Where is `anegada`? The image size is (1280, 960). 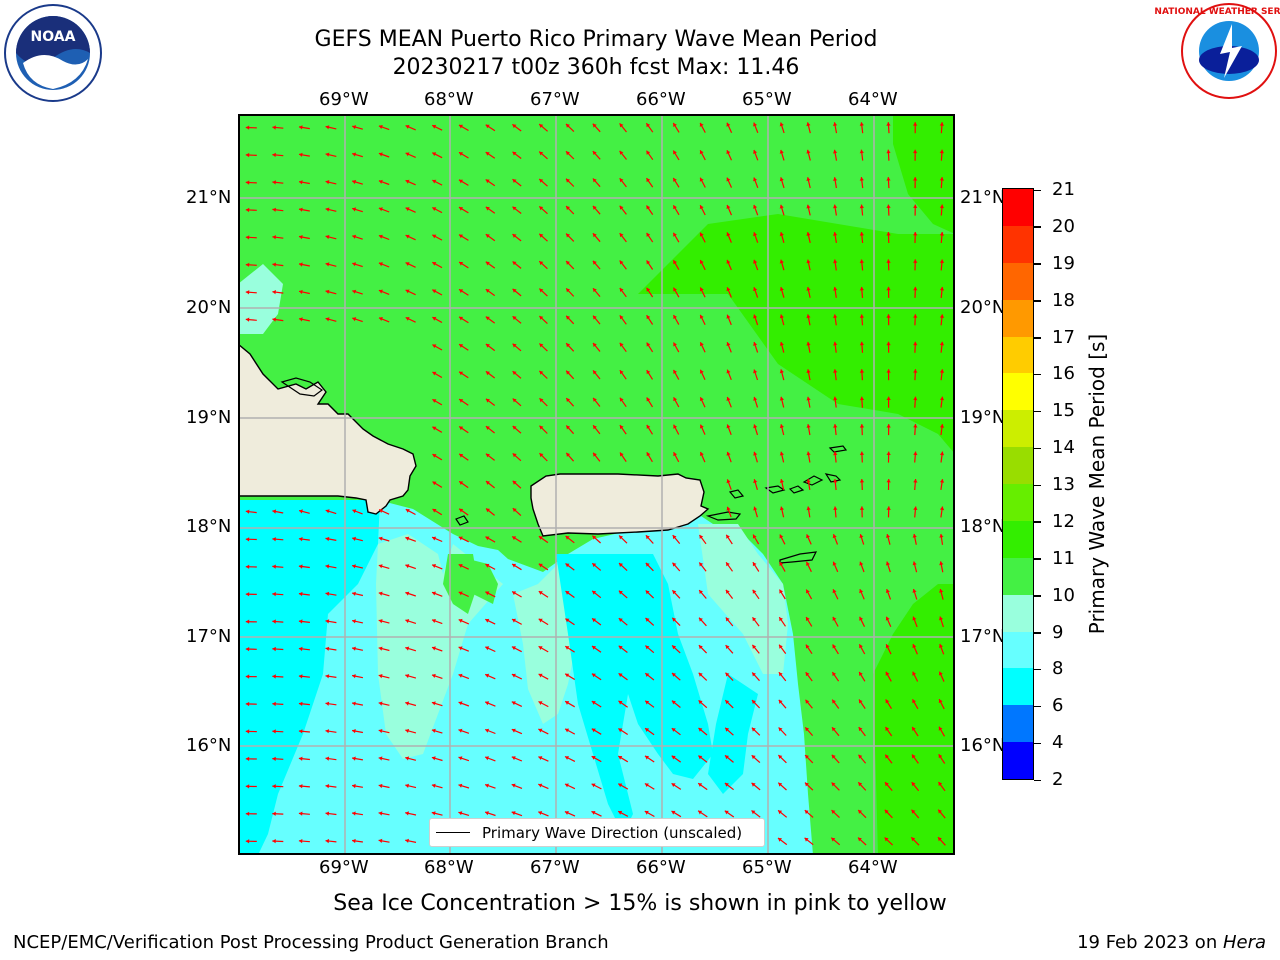
anegada is located at coordinates (838, 449).